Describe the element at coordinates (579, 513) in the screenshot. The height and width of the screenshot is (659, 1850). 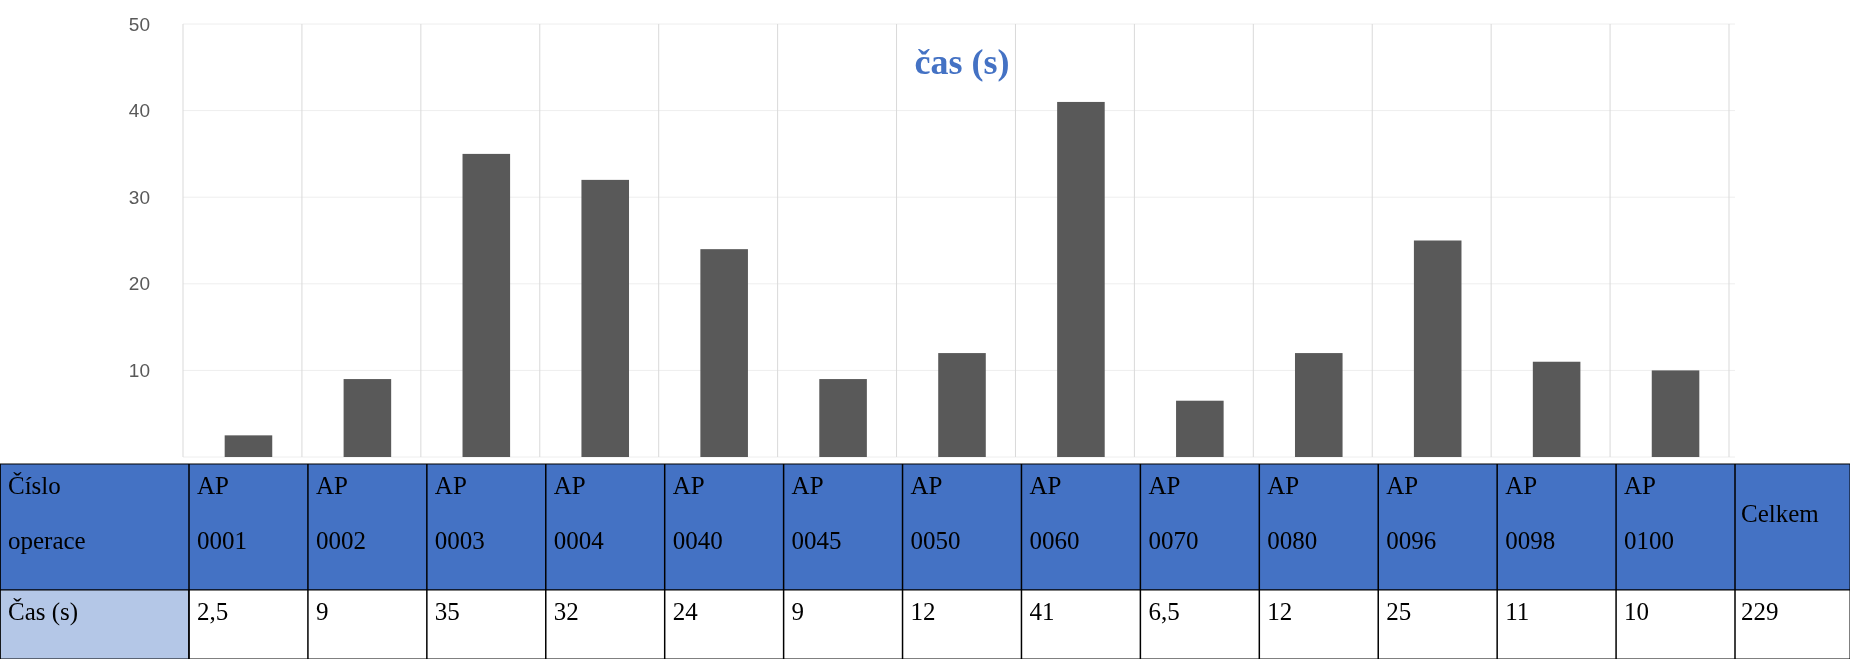
I see `x-tick-label: AP 0004` at that location.